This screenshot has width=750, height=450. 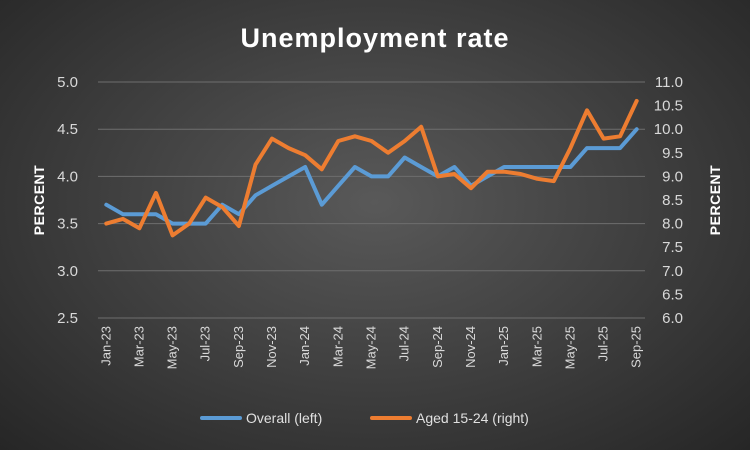 What do you see at coordinates (672, 200) in the screenshot?
I see `right-tick-label: 8.5` at bounding box center [672, 200].